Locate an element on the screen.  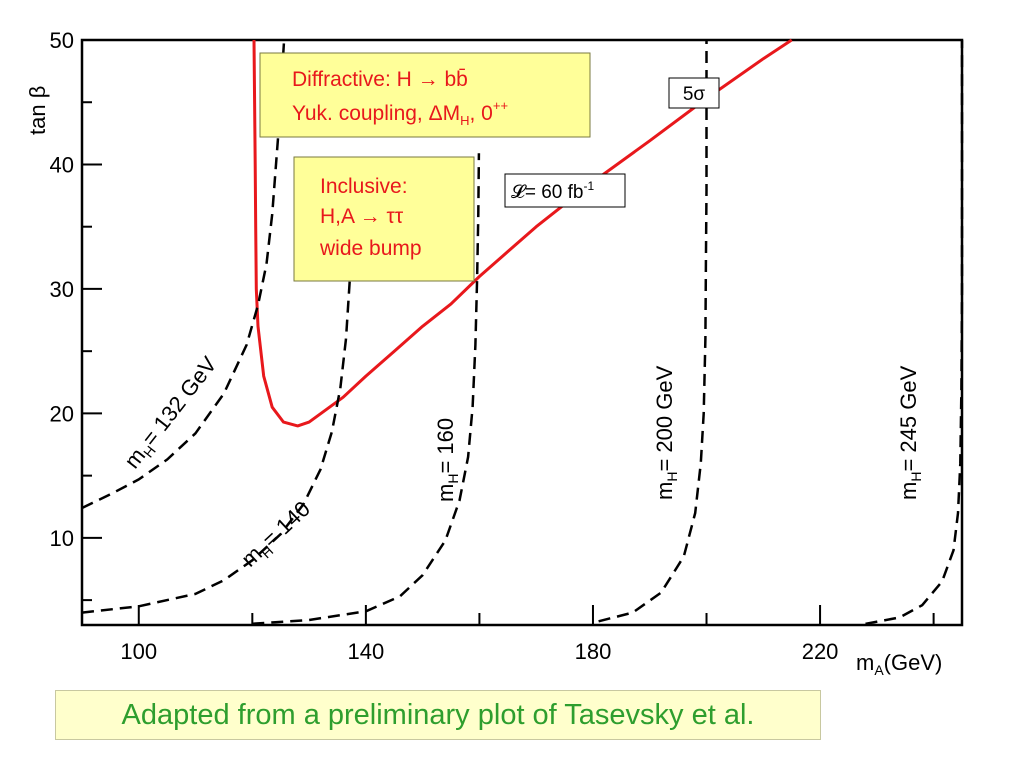
luminosity-label: 𝓛= 60 fb-1 is located at coordinates (565, 190).